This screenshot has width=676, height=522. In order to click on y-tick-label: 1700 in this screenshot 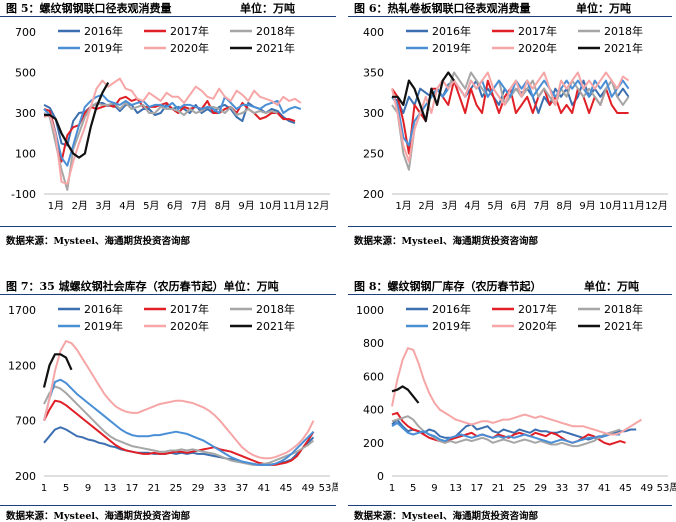, I will do `click(22, 310)`.